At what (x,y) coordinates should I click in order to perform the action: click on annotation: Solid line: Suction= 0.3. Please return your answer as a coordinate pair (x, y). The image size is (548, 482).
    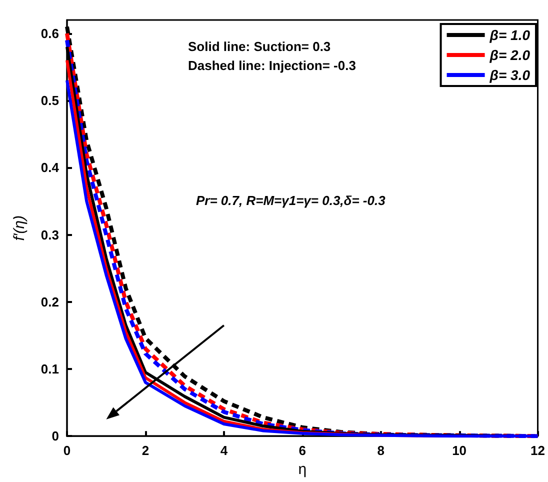
    Looking at the image, I should click on (259, 46).